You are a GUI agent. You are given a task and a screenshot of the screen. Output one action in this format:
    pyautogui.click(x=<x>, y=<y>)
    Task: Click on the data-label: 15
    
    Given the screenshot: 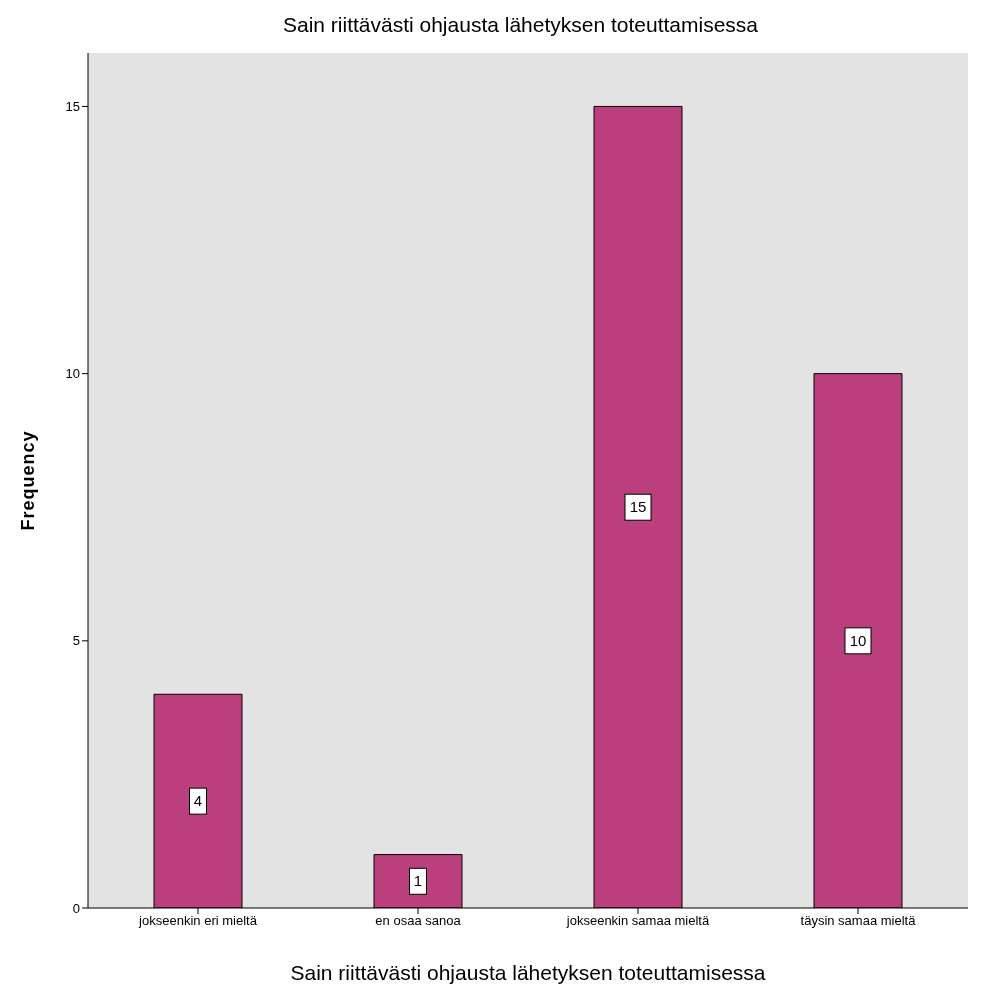 What is the action you would take?
    pyautogui.click(x=638, y=507)
    